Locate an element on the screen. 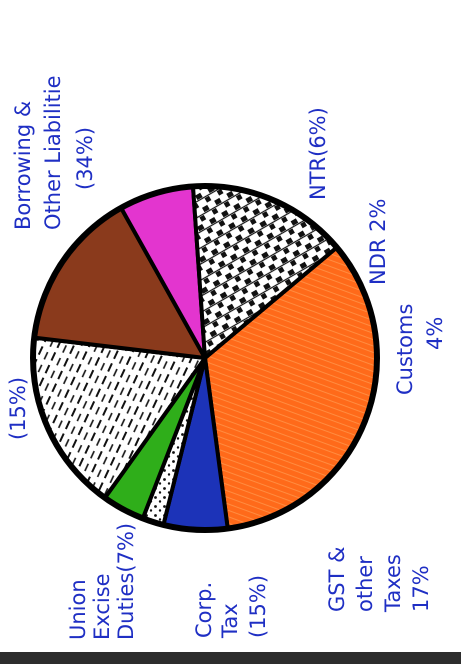 This screenshot has height=664, width=461. svg-text: (34%) is located at coordinates (85, 158).